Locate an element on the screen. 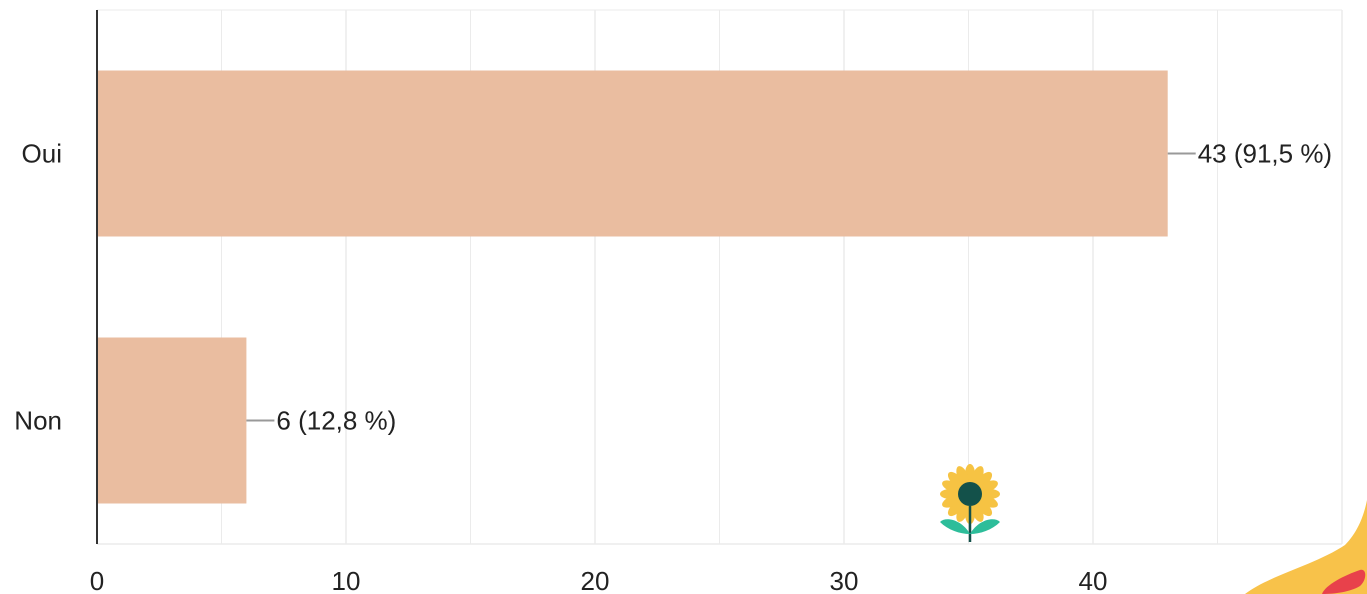  x-tick-label: 40 is located at coordinates (1093, 580).